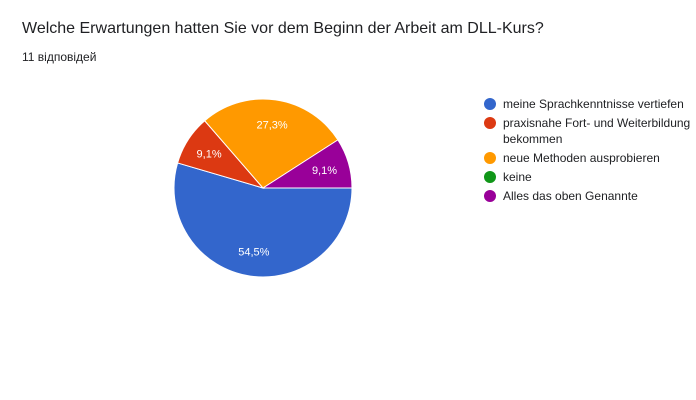 The height and width of the screenshot is (400, 696). I want to click on legend-label: neue Methoden ausprobieren, so click(581, 158).